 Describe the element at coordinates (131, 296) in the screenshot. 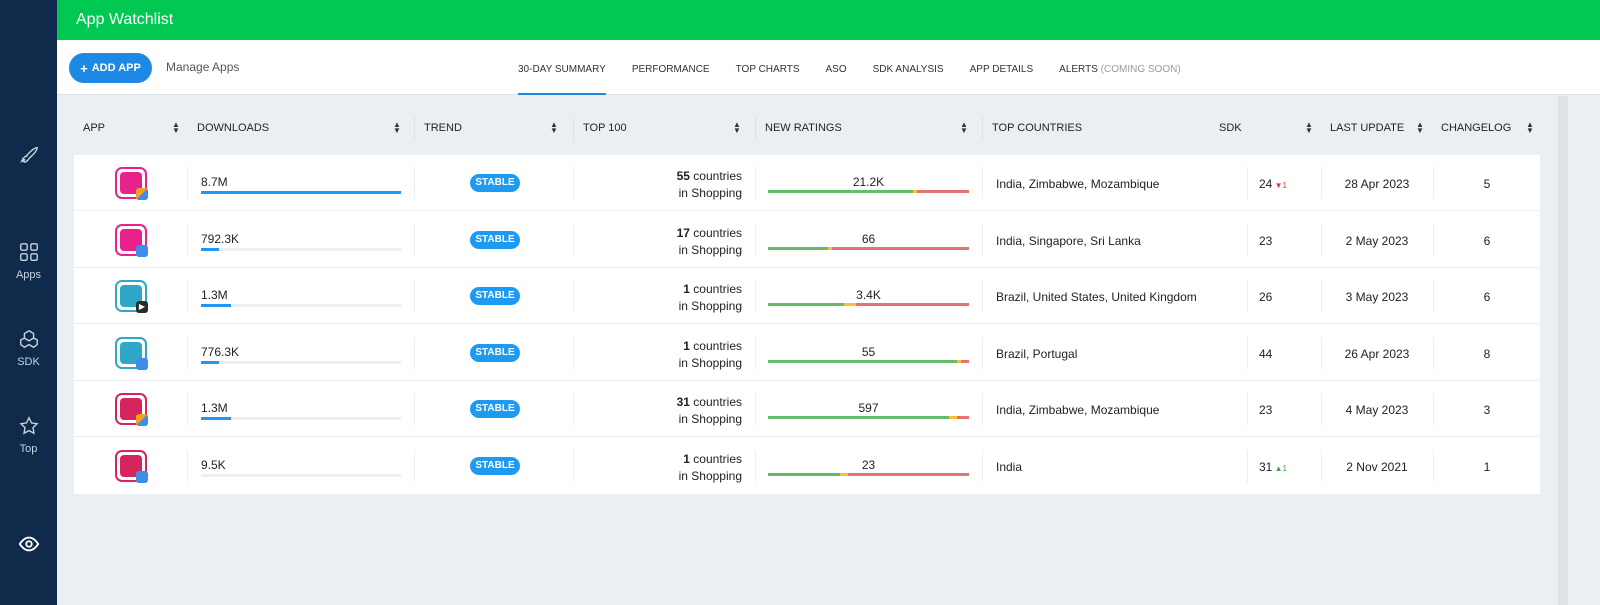

I see `app-icon: ▶` at that location.